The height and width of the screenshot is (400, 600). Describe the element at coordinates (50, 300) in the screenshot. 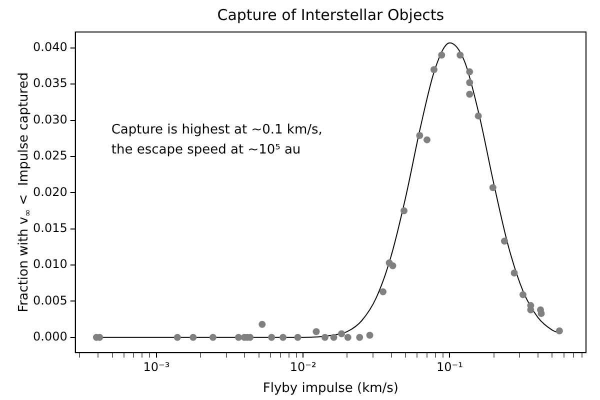

I see `y-tick-label: 0.005` at that location.